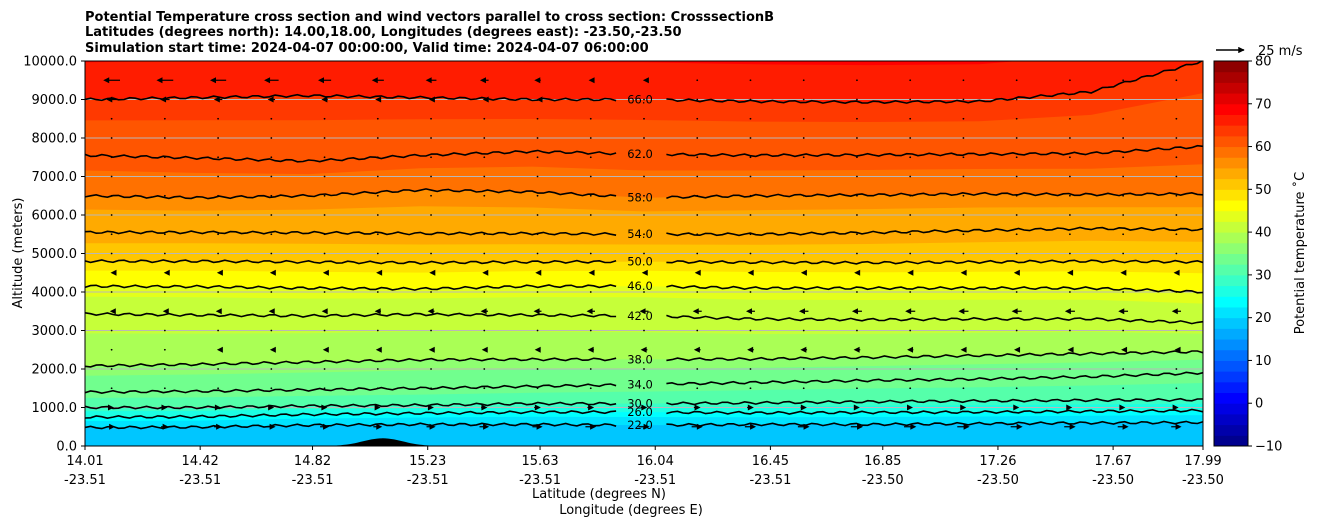 Image resolution: width=1320 pixels, height=526 pixels. What do you see at coordinates (84, 461) in the screenshot?
I see `x-tick-label-lat: 14.01` at bounding box center [84, 461].